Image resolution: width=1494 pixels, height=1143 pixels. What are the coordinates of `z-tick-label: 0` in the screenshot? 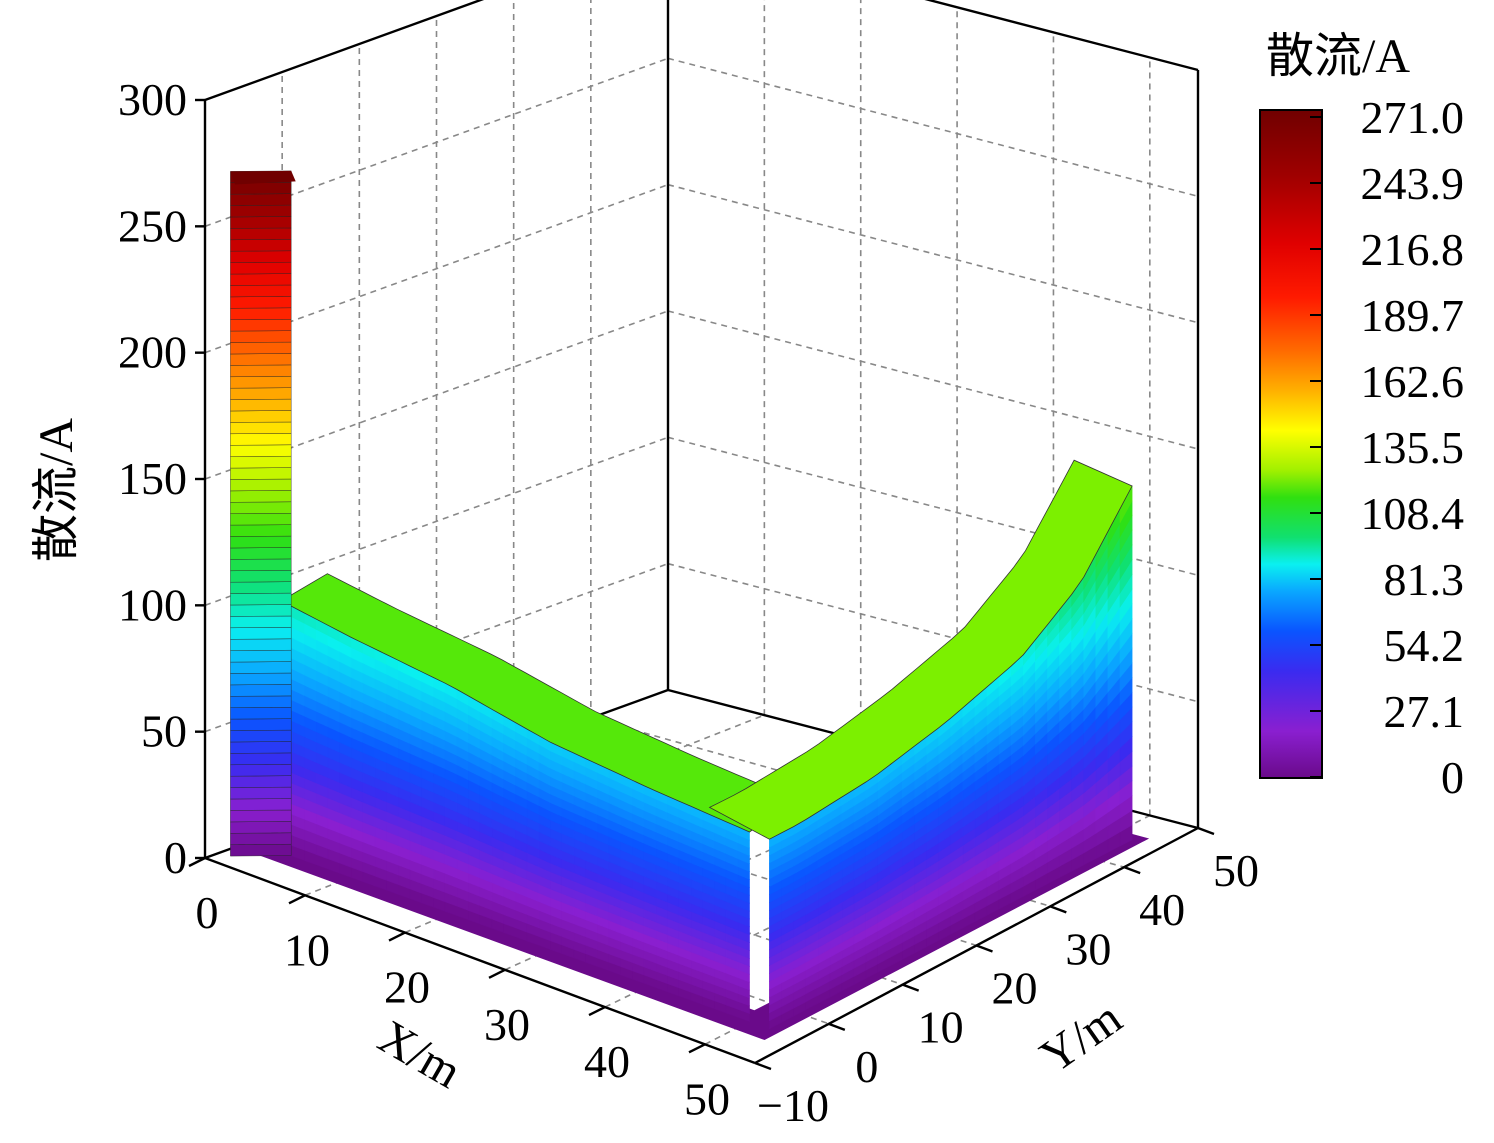 It's located at (175, 857).